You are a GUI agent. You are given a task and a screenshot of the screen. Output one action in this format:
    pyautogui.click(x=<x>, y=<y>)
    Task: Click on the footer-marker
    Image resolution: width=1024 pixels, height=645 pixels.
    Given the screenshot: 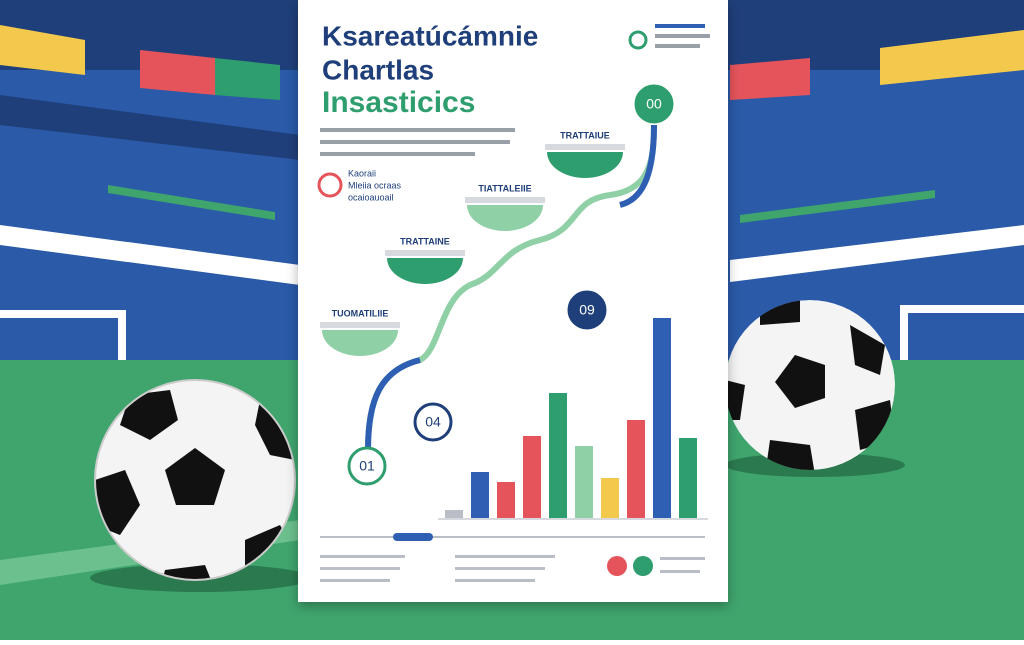 What is the action you would take?
    pyautogui.click(x=413, y=537)
    